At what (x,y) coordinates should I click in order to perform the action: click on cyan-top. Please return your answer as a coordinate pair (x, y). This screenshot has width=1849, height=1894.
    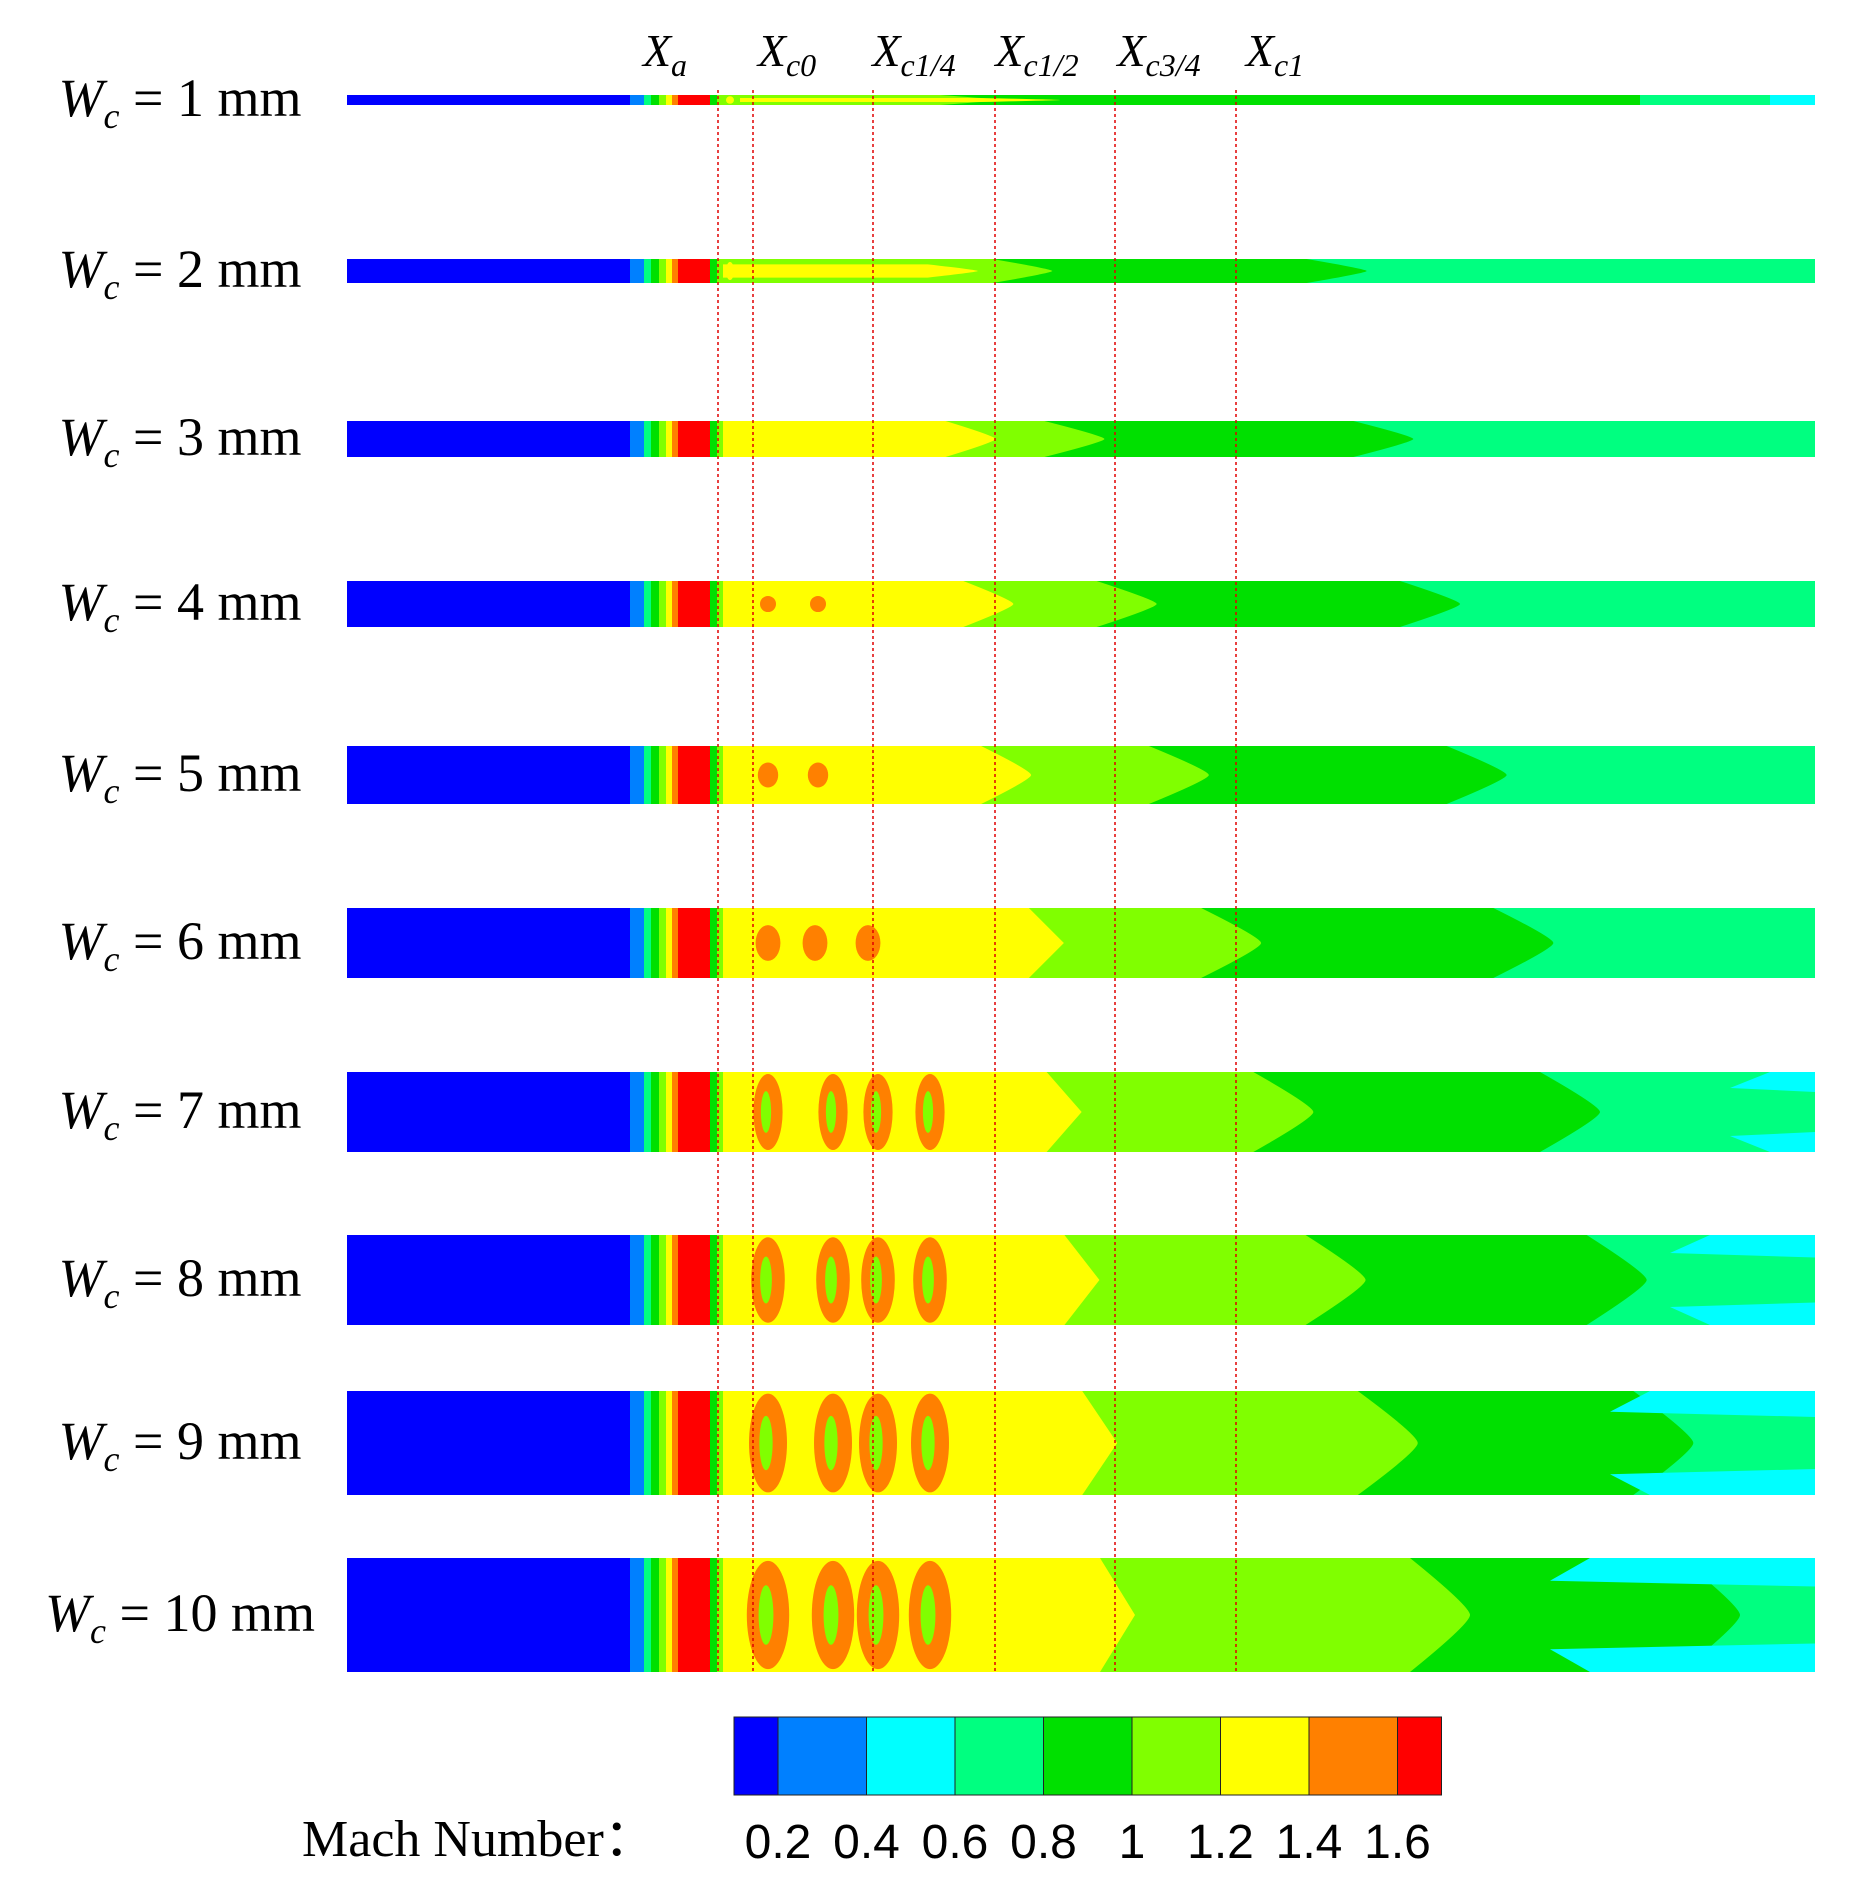
    Looking at the image, I should click on (1682, 1572).